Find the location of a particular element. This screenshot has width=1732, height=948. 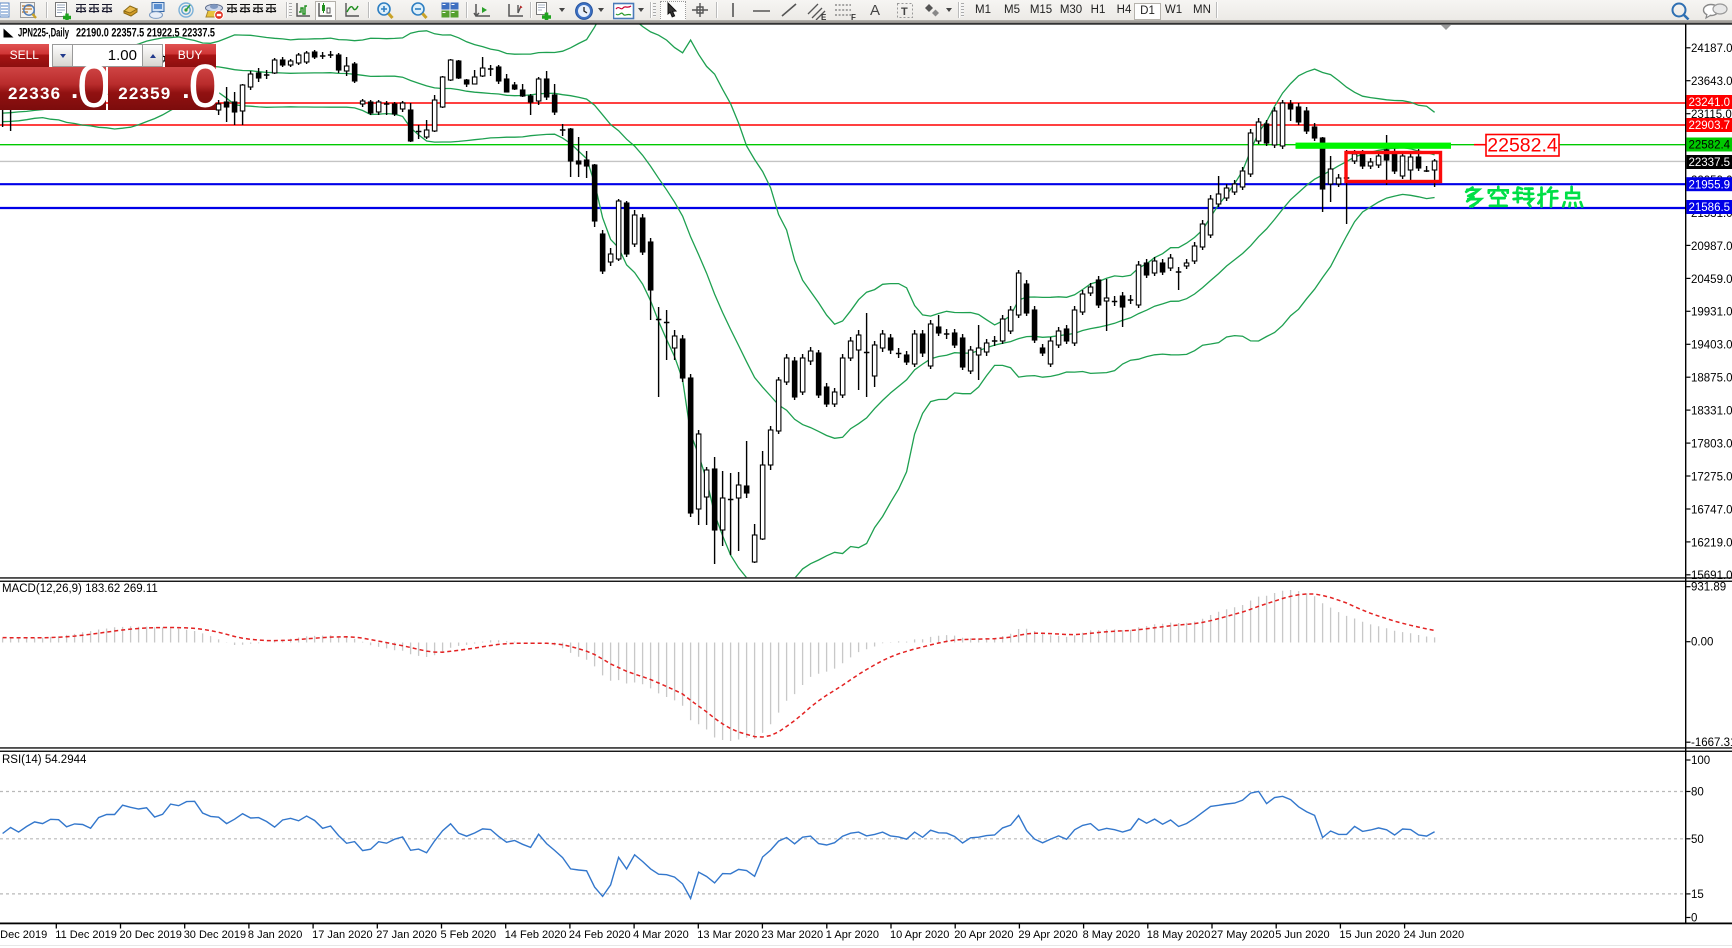

svg-text: 21586.5 is located at coordinates (1710, 208).